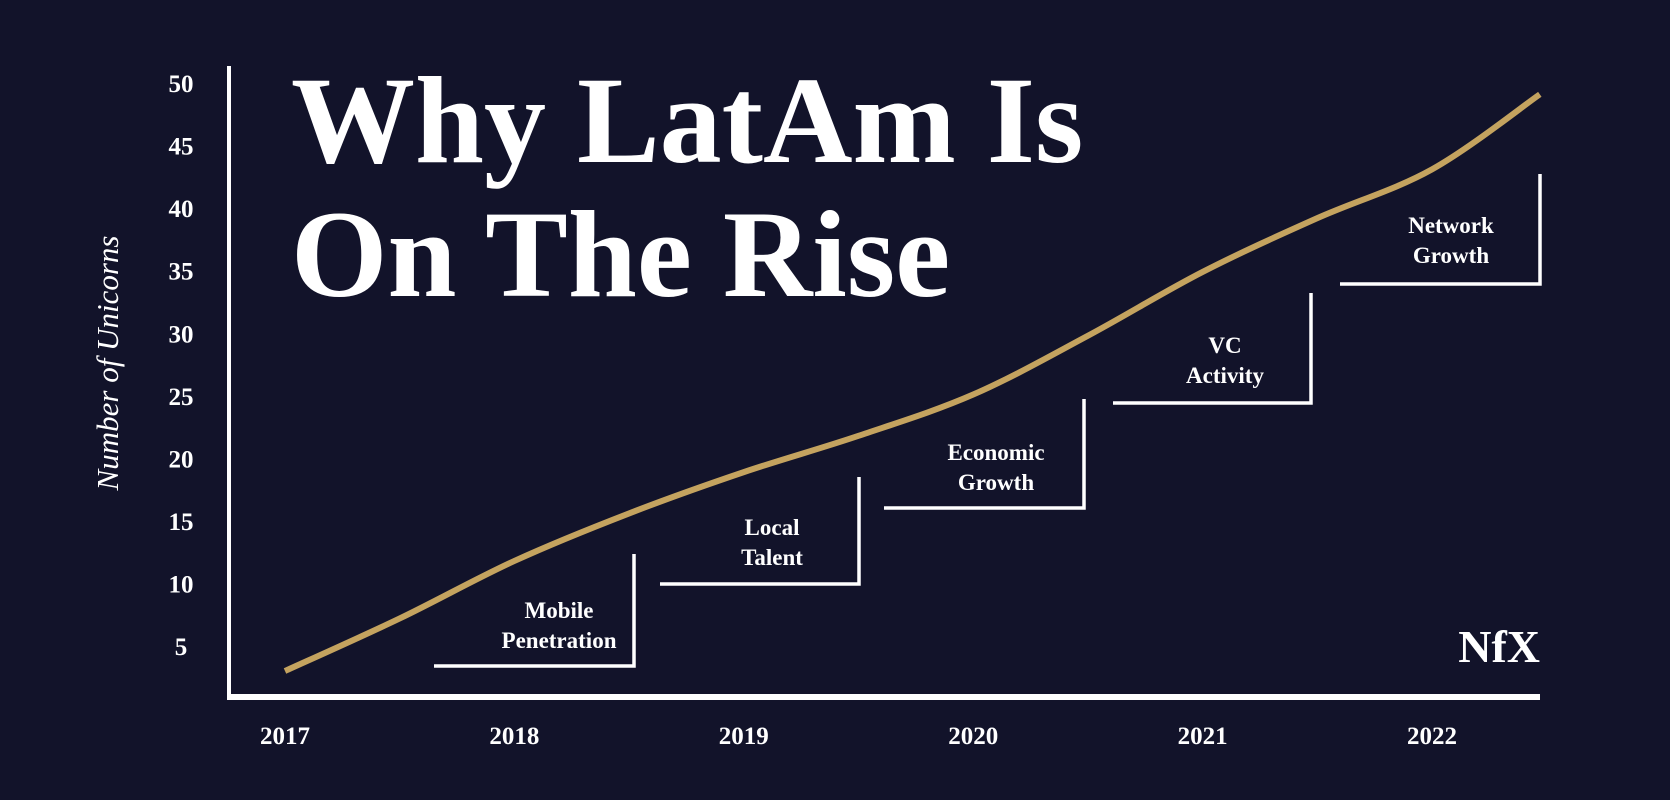 This screenshot has width=1670, height=800. What do you see at coordinates (181, 584) in the screenshot?
I see `y-tick-label: 10` at bounding box center [181, 584].